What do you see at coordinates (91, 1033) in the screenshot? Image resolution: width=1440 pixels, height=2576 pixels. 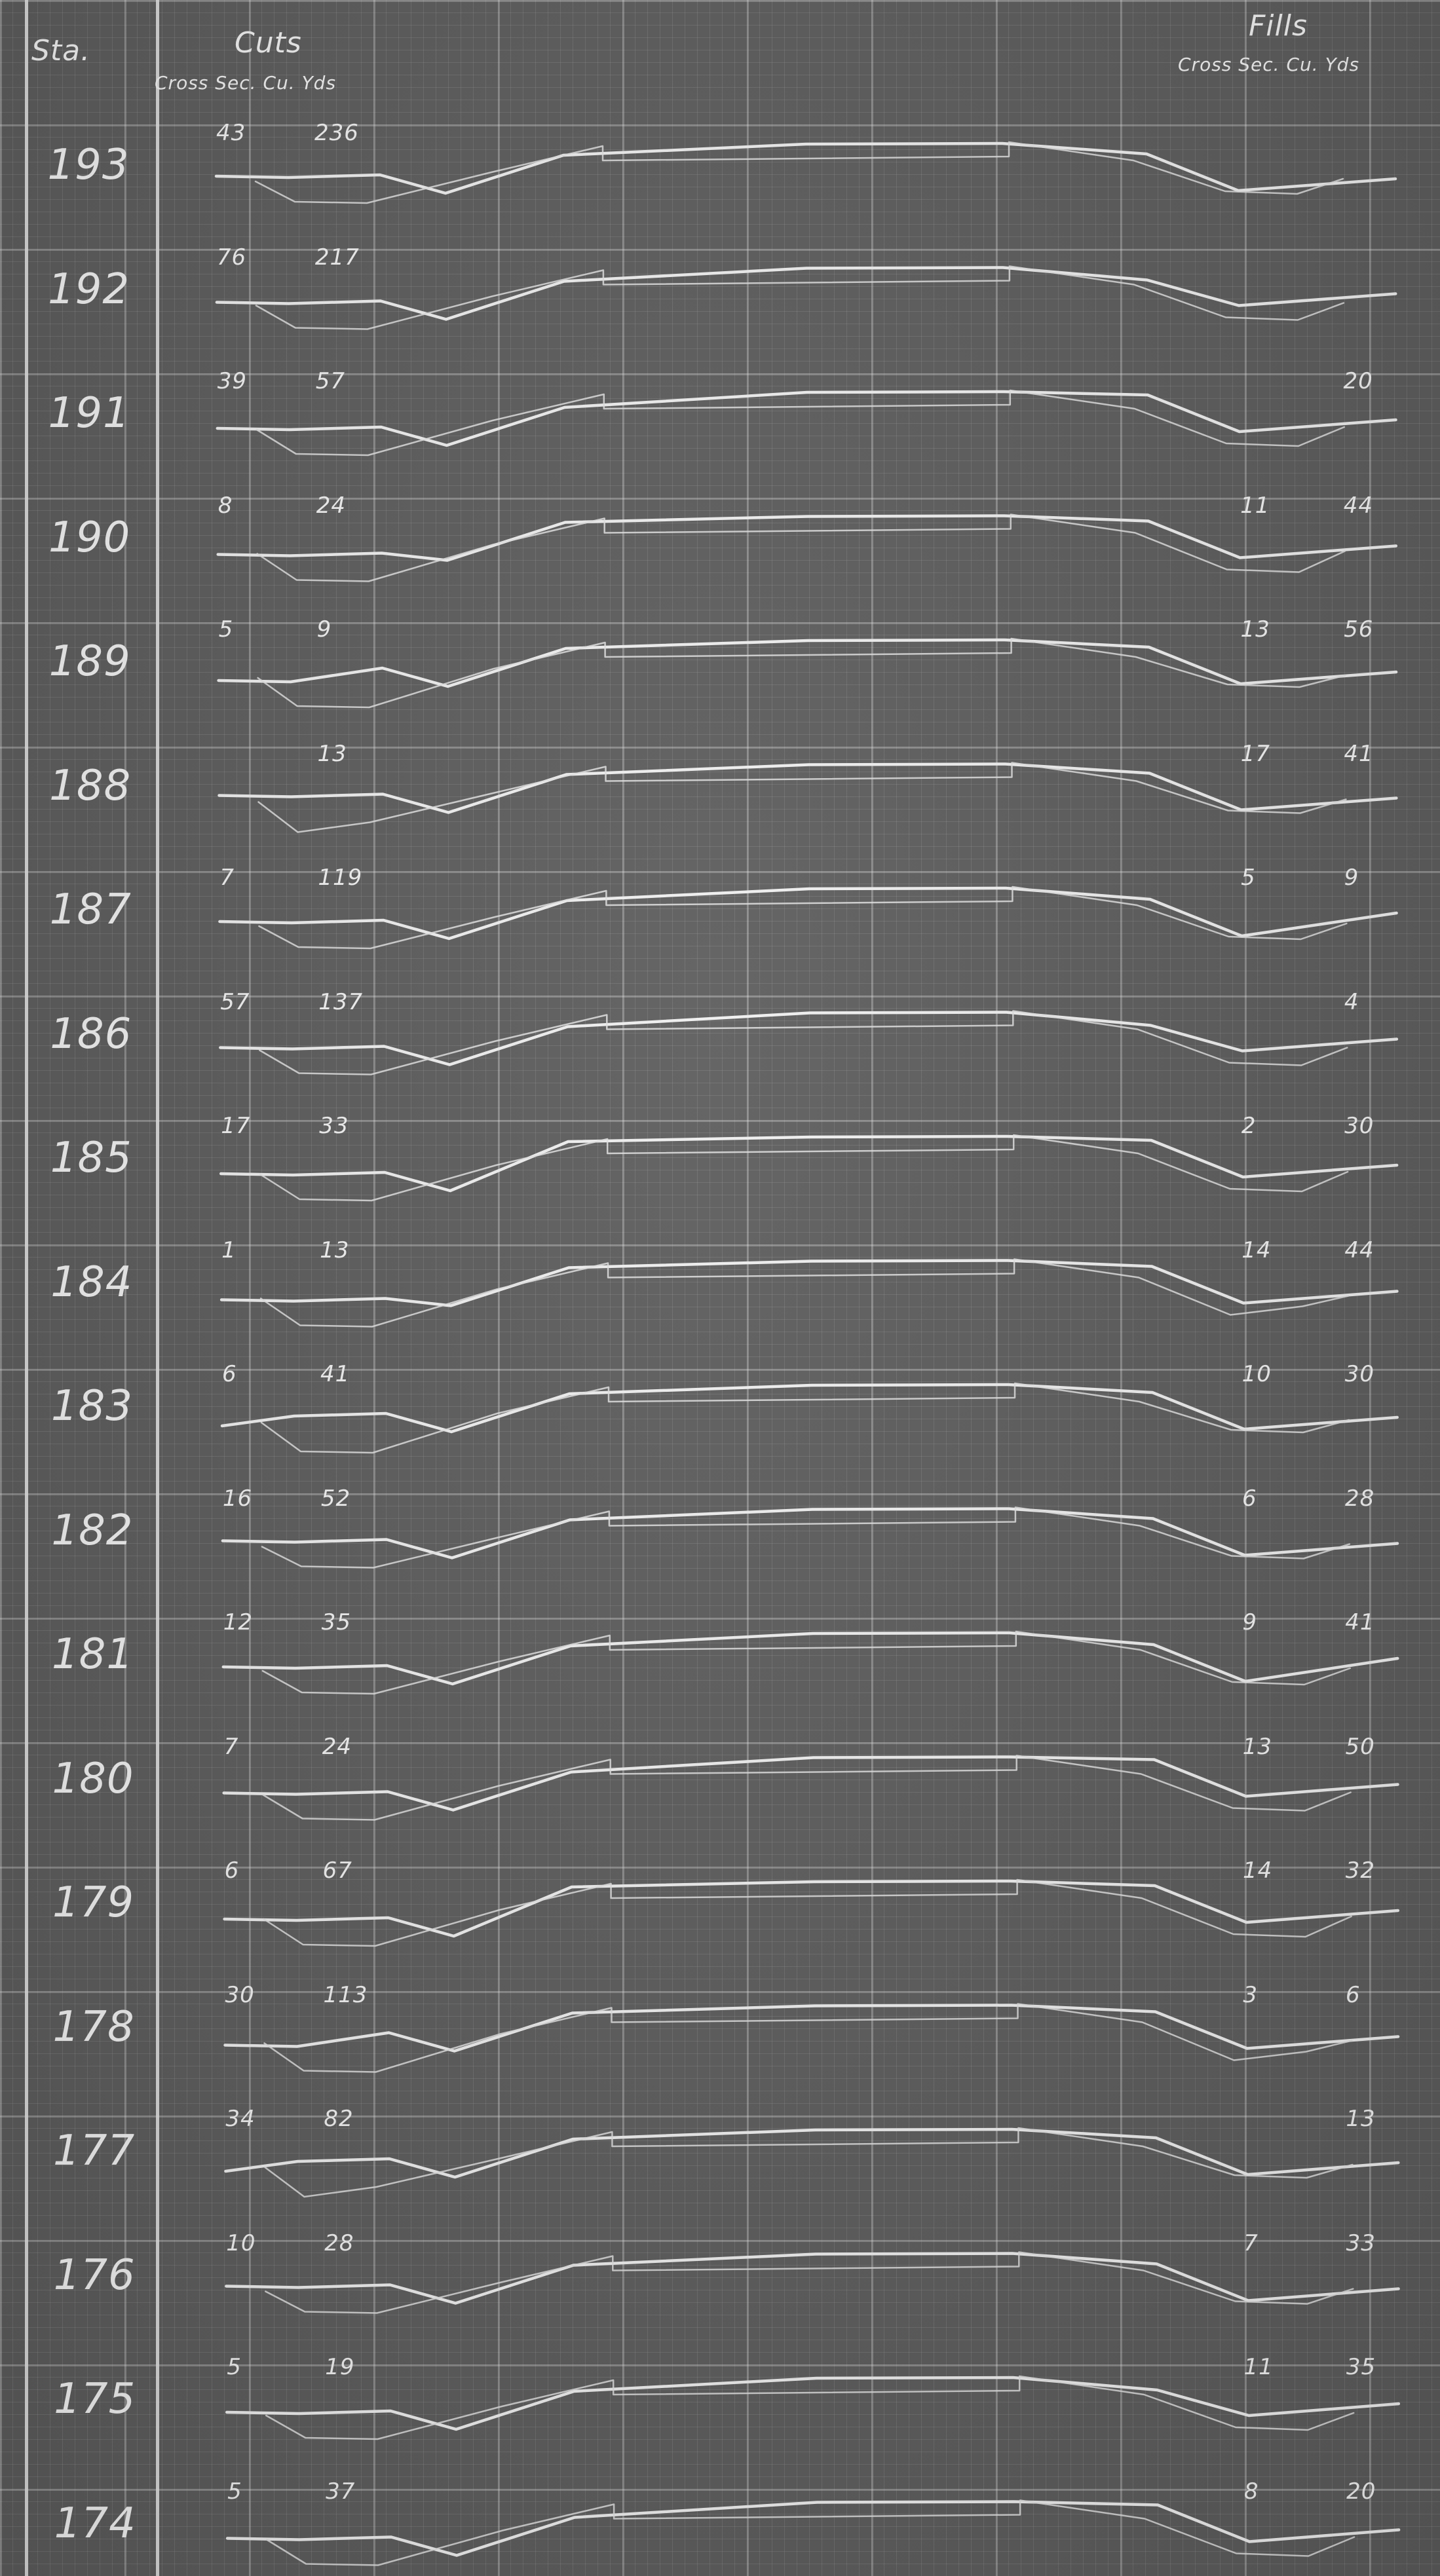 I see `station-number: 186` at bounding box center [91, 1033].